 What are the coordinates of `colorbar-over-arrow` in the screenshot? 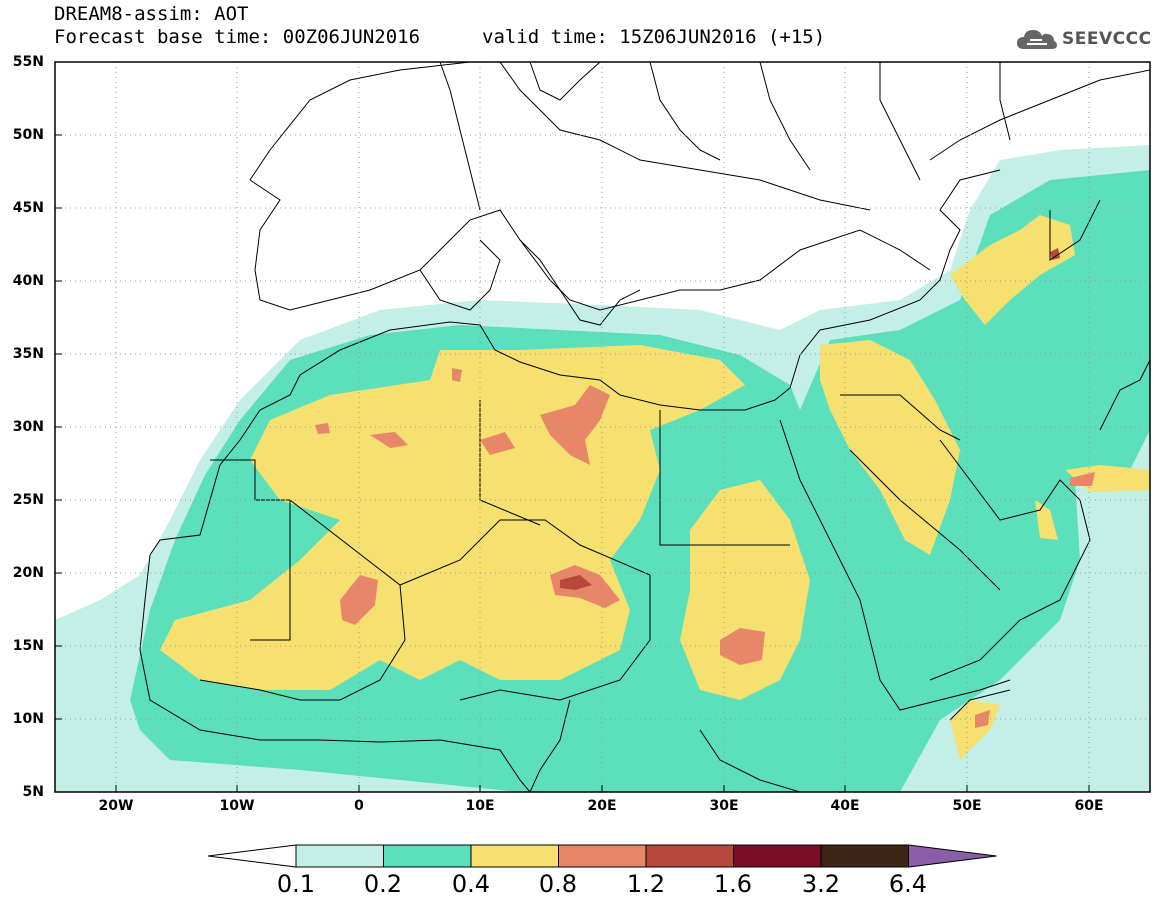 It's located at (952, 856).